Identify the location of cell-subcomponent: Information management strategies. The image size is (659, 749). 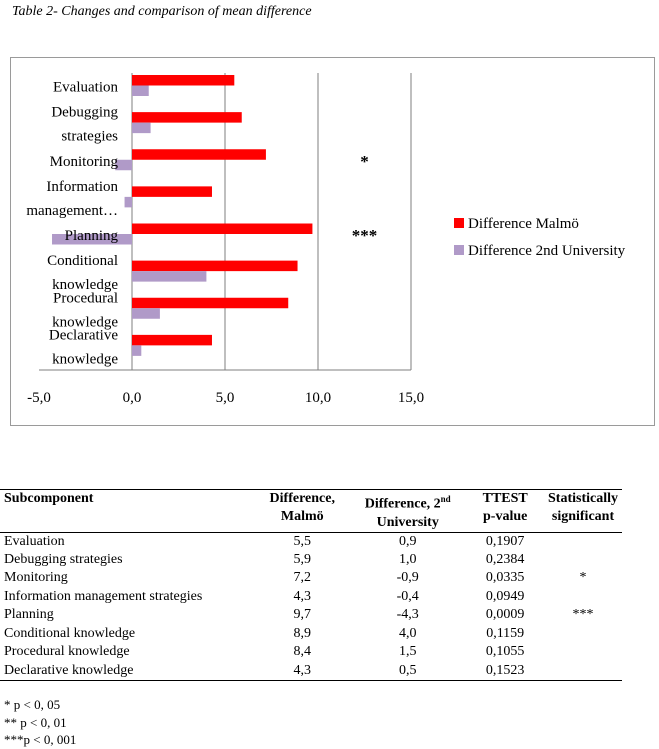
(103, 596).